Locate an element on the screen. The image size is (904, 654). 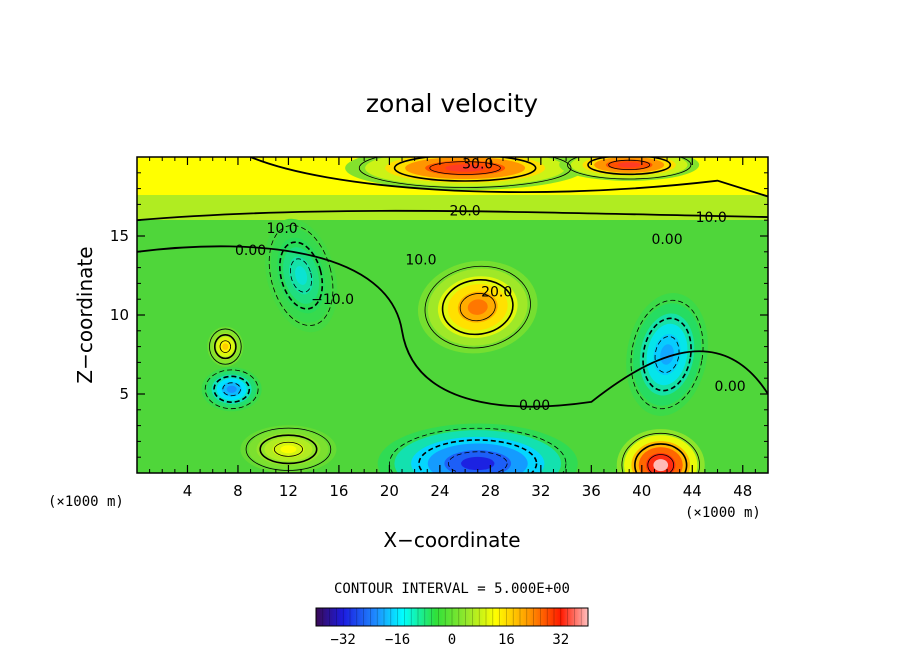
x-tick-label: 44 is located at coordinates (692, 491).